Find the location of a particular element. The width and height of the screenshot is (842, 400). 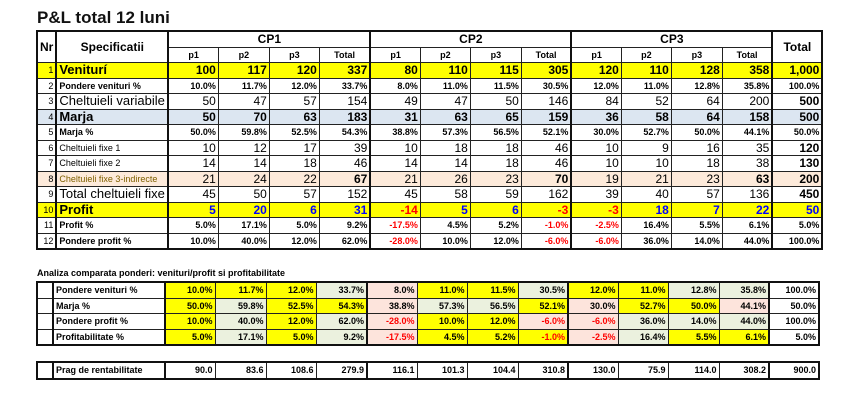

value-cell: 67 is located at coordinates (345, 178).